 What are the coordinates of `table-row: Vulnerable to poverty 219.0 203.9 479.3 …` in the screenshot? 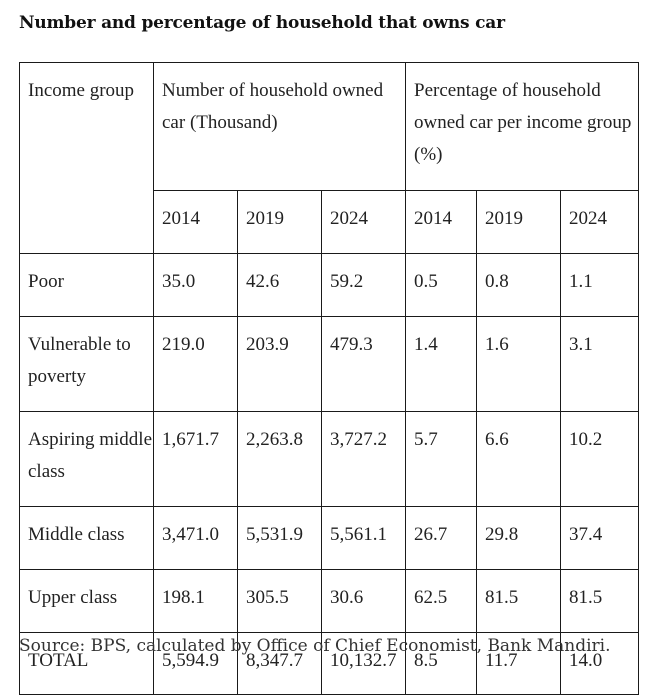 It's located at (329, 364).